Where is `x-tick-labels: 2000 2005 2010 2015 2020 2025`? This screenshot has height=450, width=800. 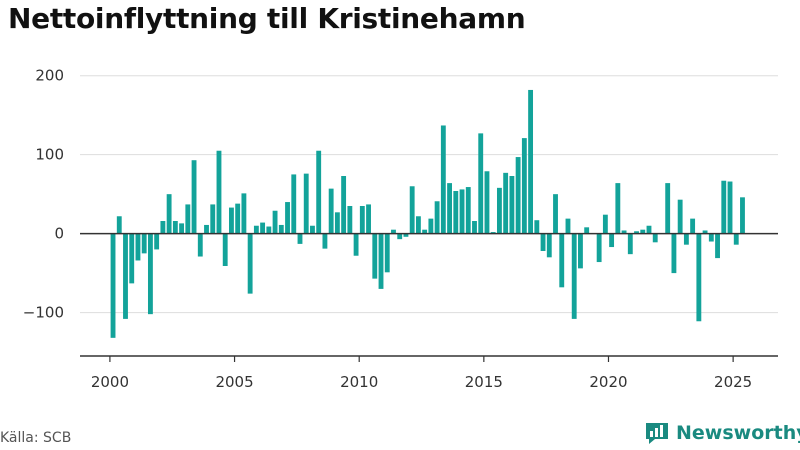
x-tick-labels: 2000 2005 2010 2015 2020 2025 is located at coordinates (421, 382).